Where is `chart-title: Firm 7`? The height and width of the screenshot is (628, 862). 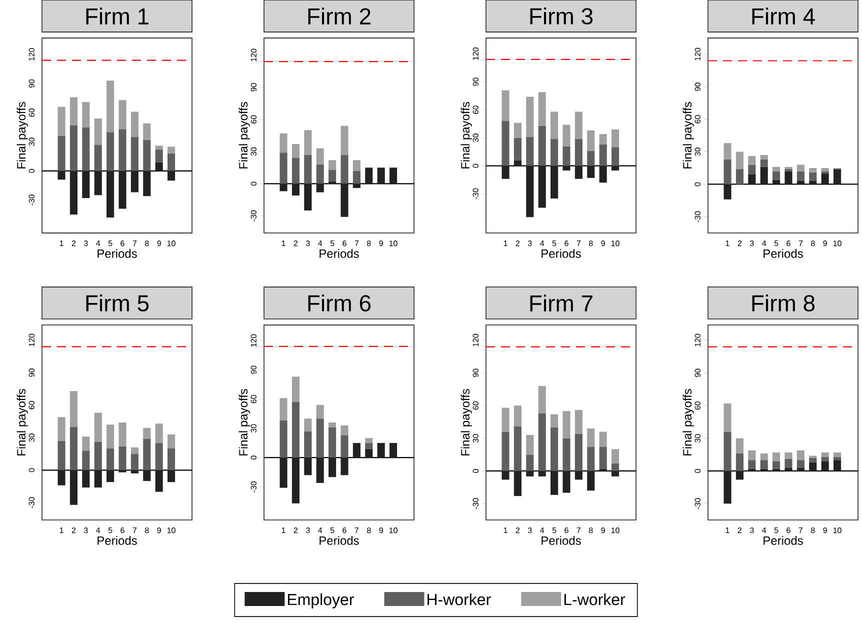 chart-title: Firm 7 is located at coordinates (561, 303).